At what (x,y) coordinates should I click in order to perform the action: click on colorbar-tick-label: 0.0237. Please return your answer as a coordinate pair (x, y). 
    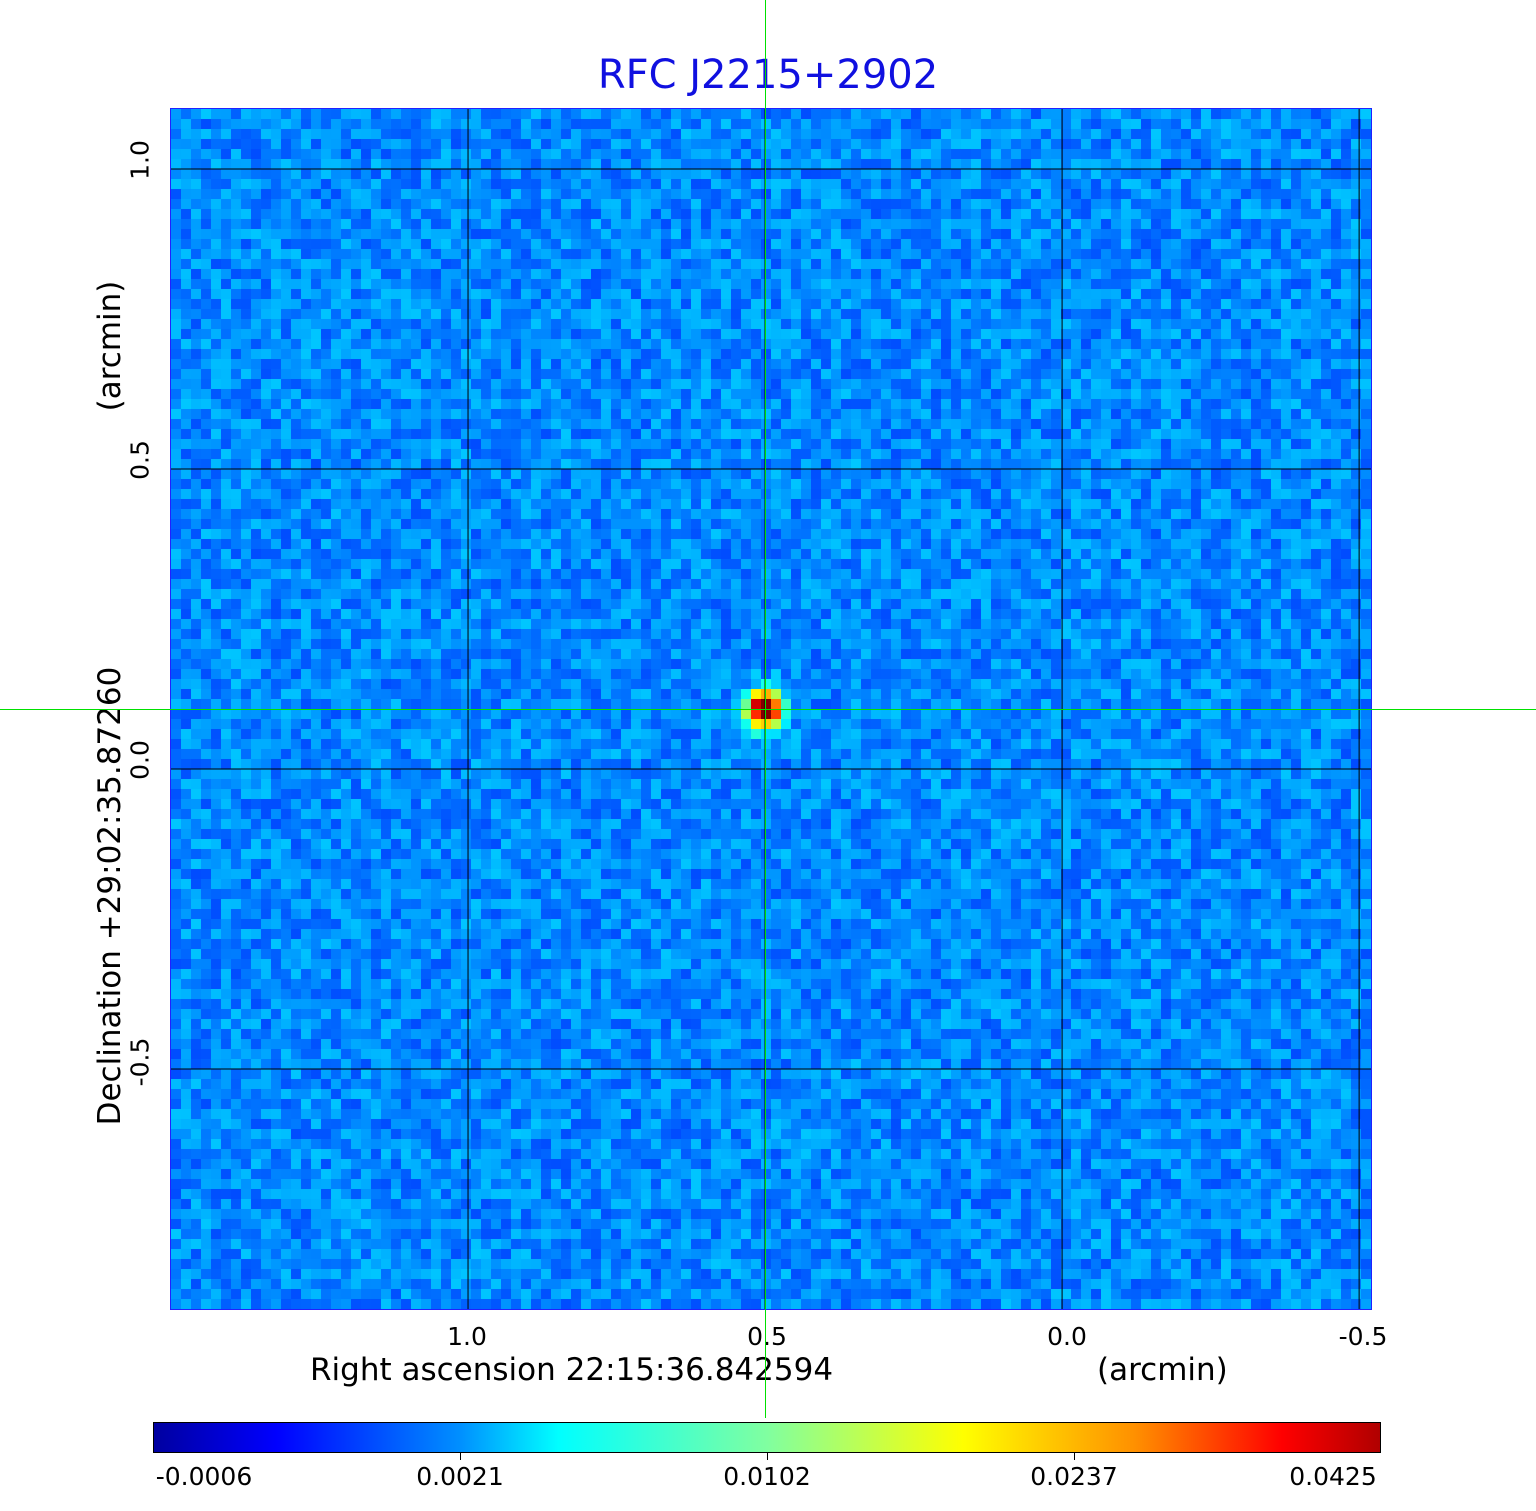
    Looking at the image, I should click on (1074, 1476).